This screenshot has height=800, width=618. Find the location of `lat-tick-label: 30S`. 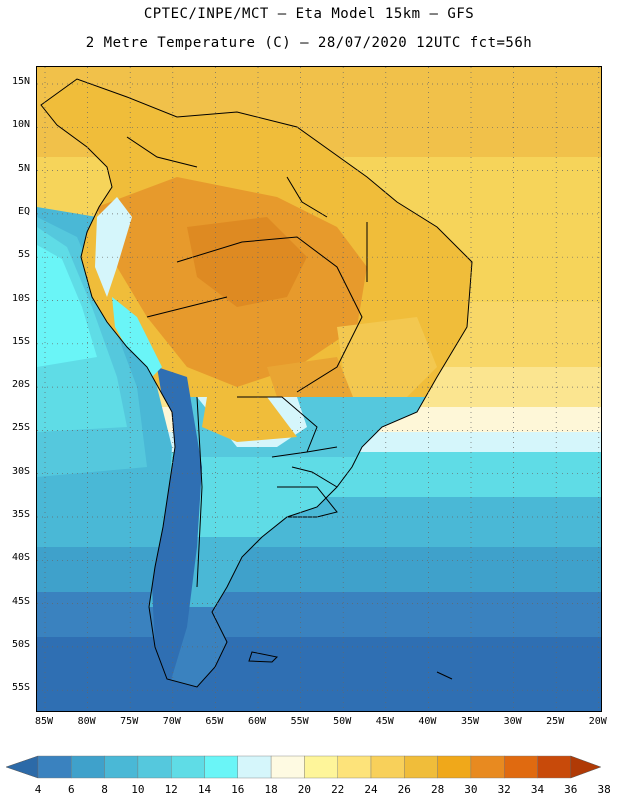

lat-tick-label: 30S is located at coordinates (20, 471).